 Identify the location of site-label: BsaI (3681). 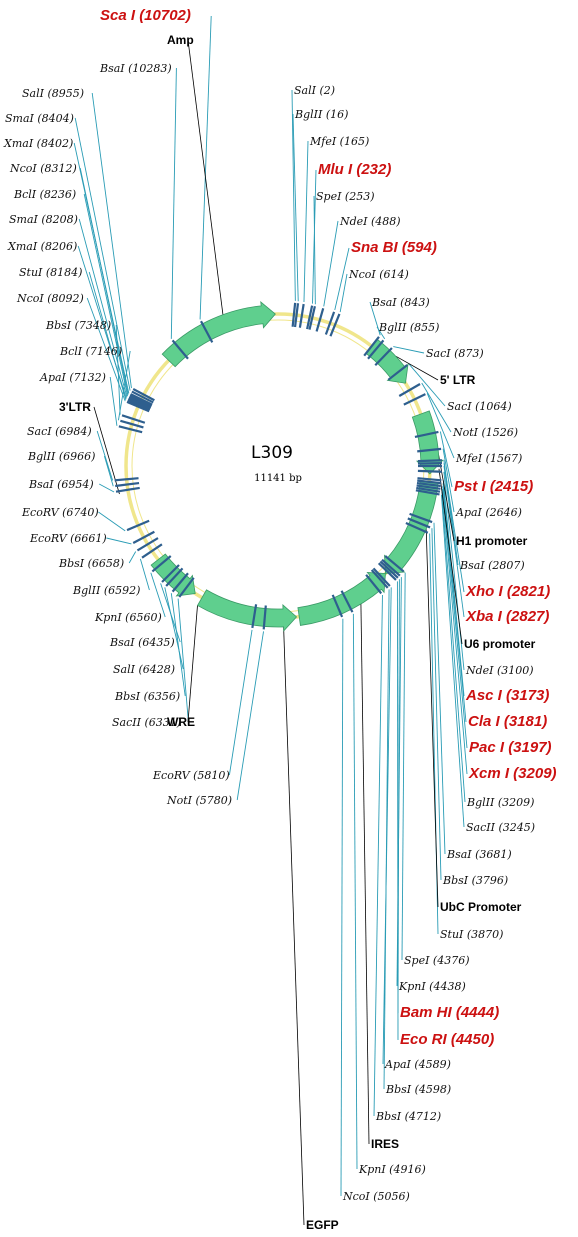
(479, 854).